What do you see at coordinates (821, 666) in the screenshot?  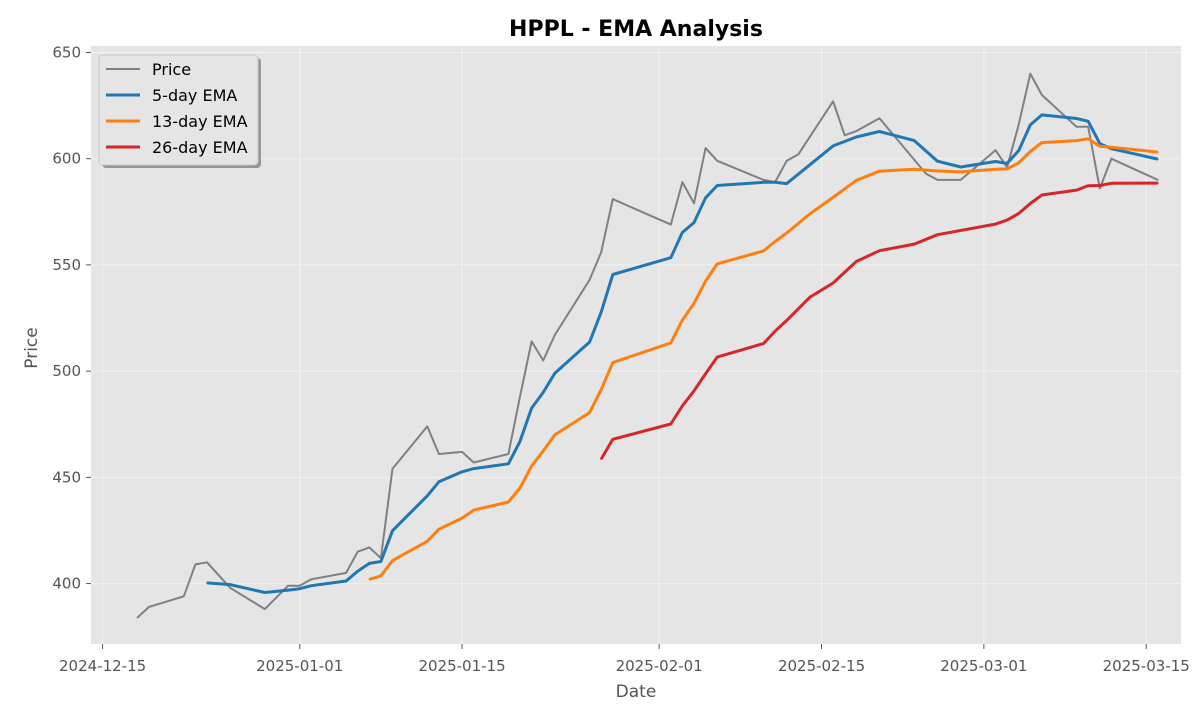 I see `x-tick-label: 2025-02-15` at bounding box center [821, 666].